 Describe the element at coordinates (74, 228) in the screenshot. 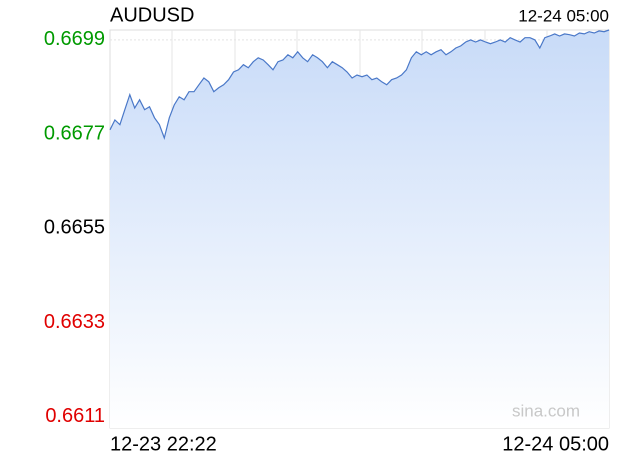

I see `y-tick-label: 0.6655` at that location.